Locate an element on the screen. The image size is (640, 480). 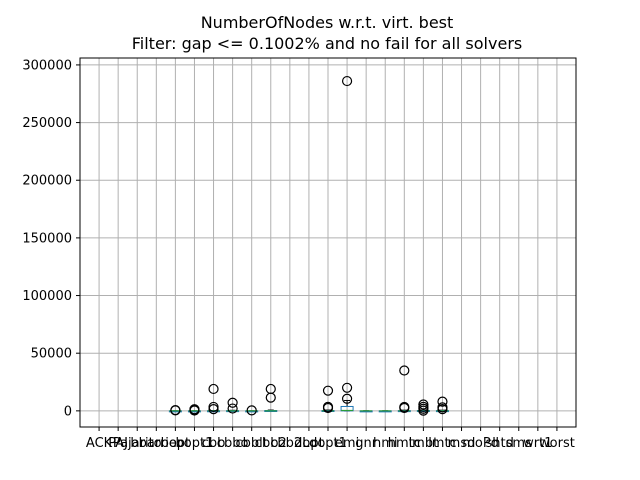
x-tick-label: dopt1 is located at coordinates (328, 443).